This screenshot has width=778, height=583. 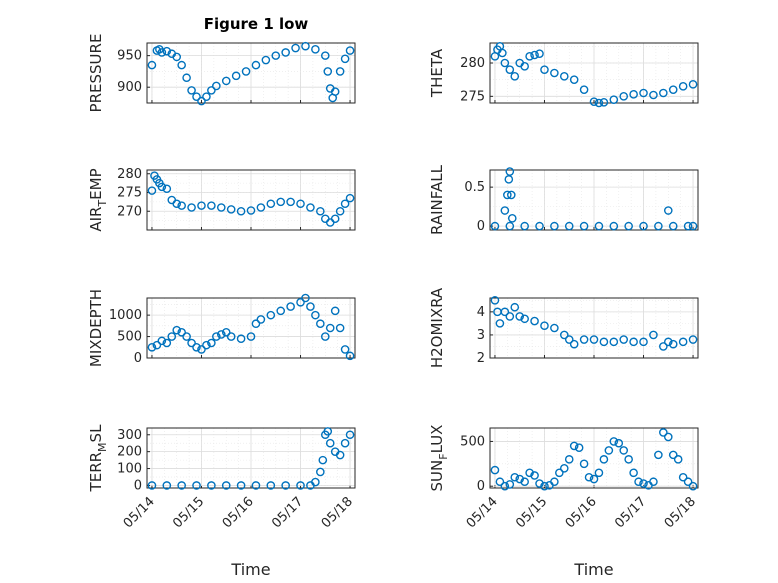 What do you see at coordinates (593, 569) in the screenshot?
I see `x-axis-label-right: Time` at bounding box center [593, 569].